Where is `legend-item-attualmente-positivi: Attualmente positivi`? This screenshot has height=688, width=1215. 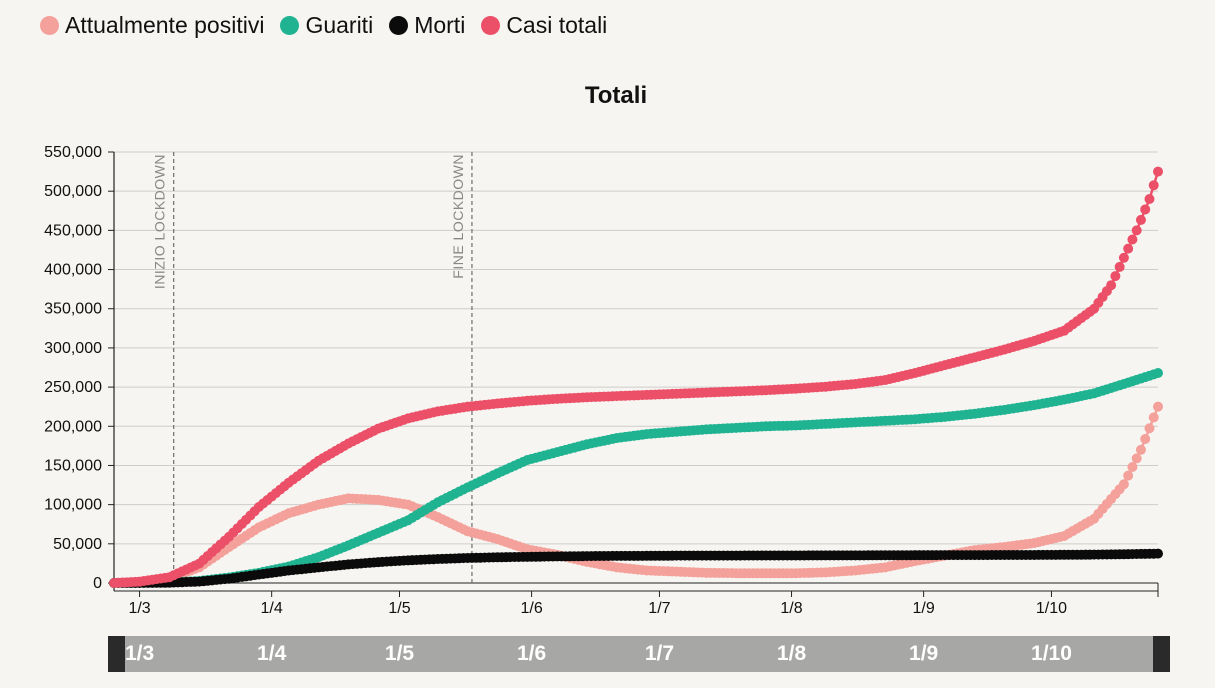 legend-item-attualmente-positivi: Attualmente positivi is located at coordinates (152, 25).